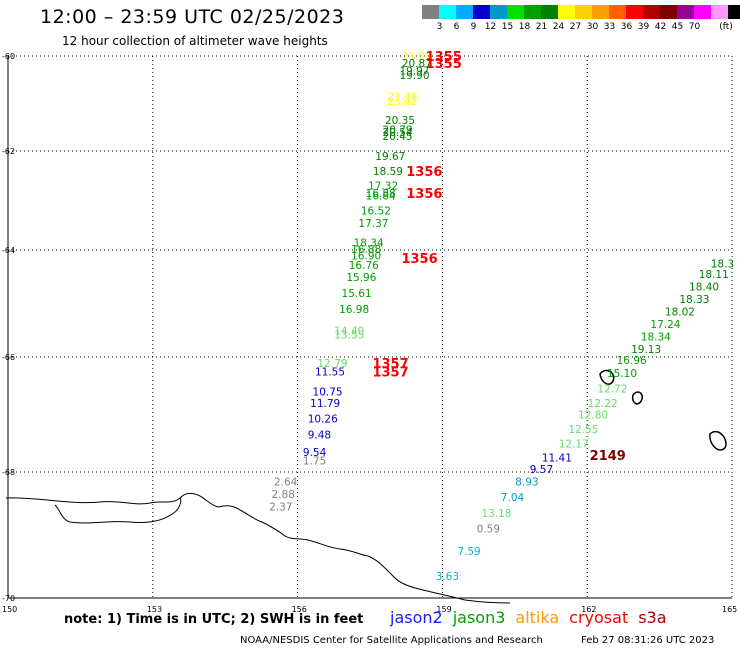 Image resolution: width=740 pixels, height=650 pixels. What do you see at coordinates (652, 617) in the screenshot?
I see `sat-s3a: s3a` at bounding box center [652, 617].